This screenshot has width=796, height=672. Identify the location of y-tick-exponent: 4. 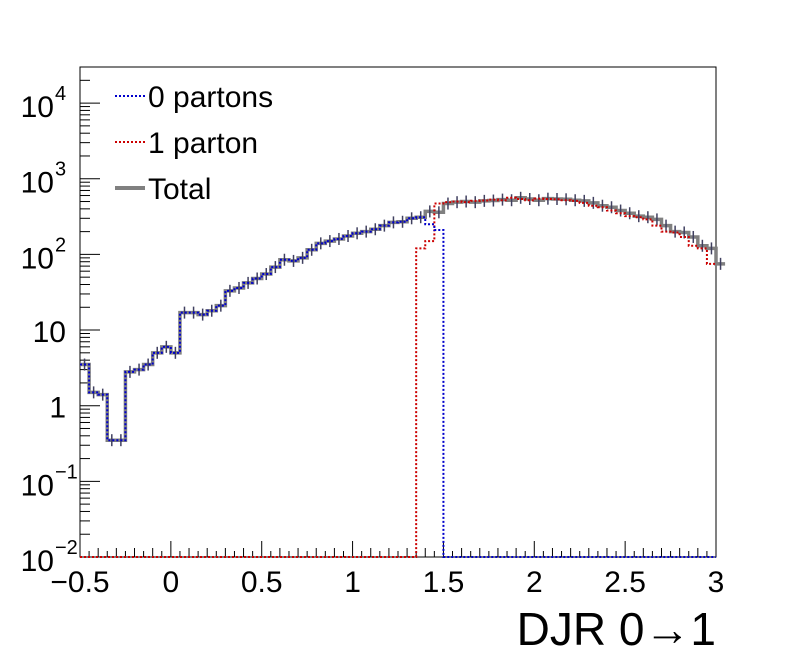
(60, 94).